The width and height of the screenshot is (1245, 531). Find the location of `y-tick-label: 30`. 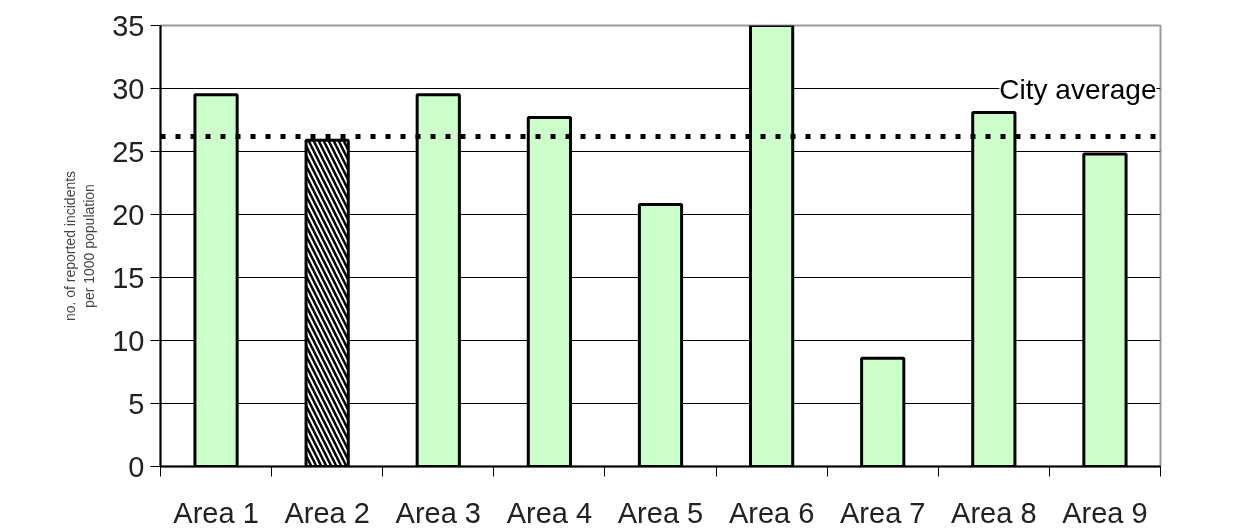

y-tick-label: 30 is located at coordinates (128, 88).